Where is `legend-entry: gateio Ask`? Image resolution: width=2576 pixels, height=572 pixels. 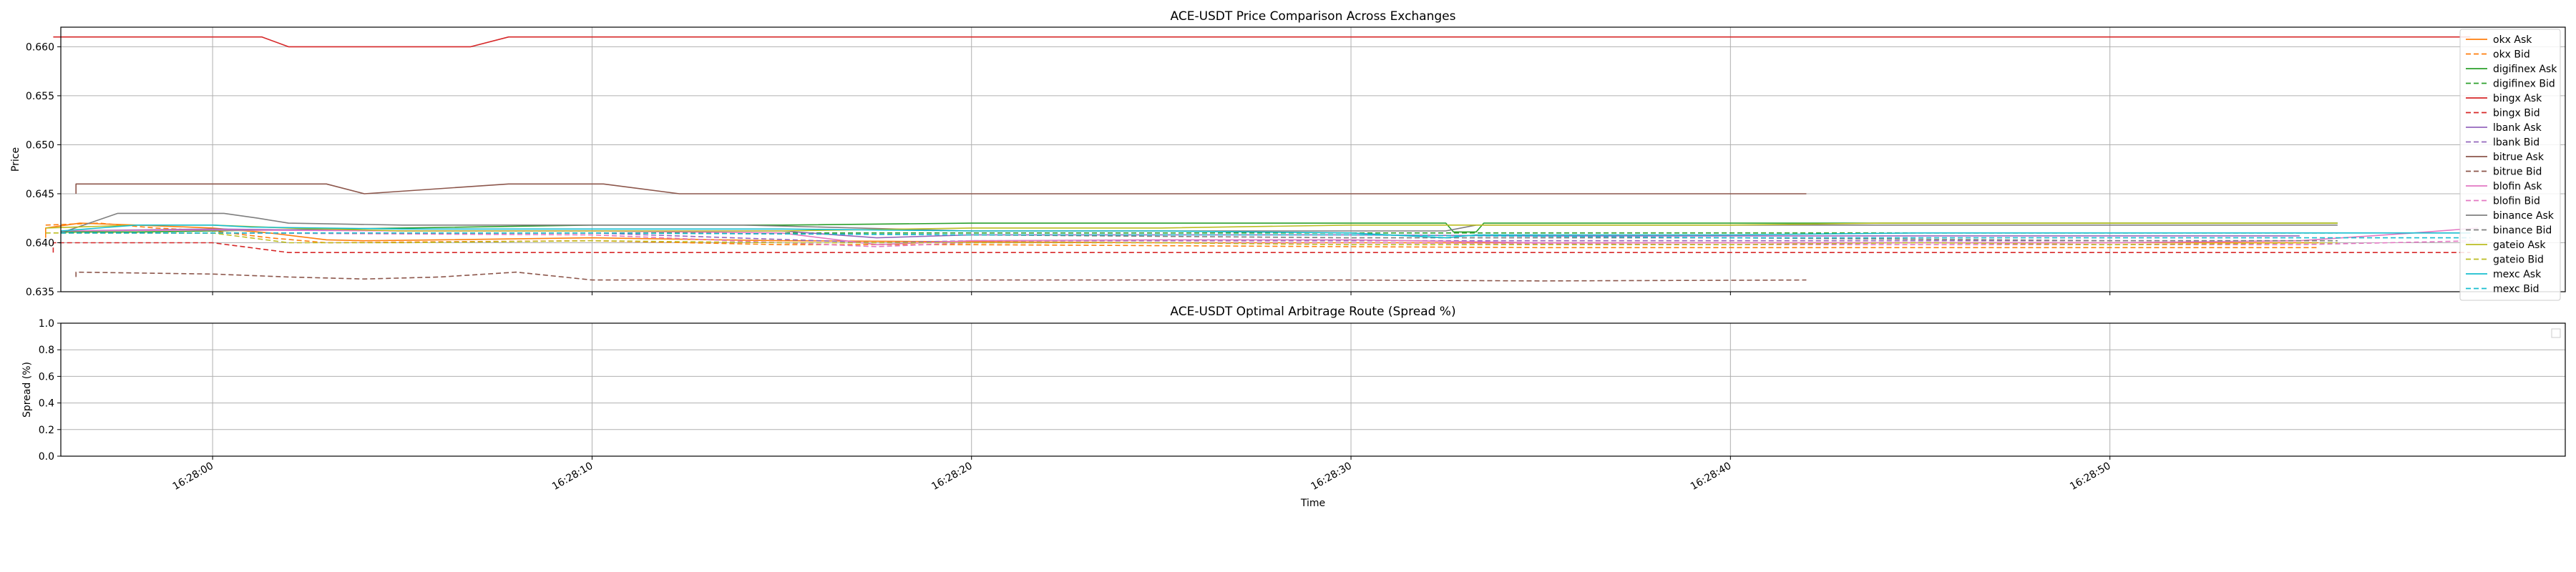
legend-entry: gateio Ask is located at coordinates (2519, 245).